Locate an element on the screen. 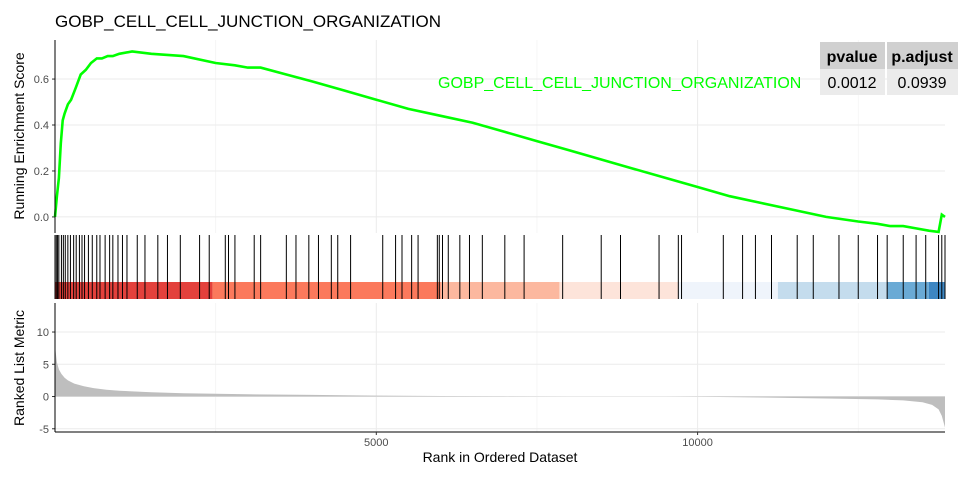 Image resolution: width=960 pixels, height=480 pixels. y-tick-label: 0.0 is located at coordinates (41, 218).